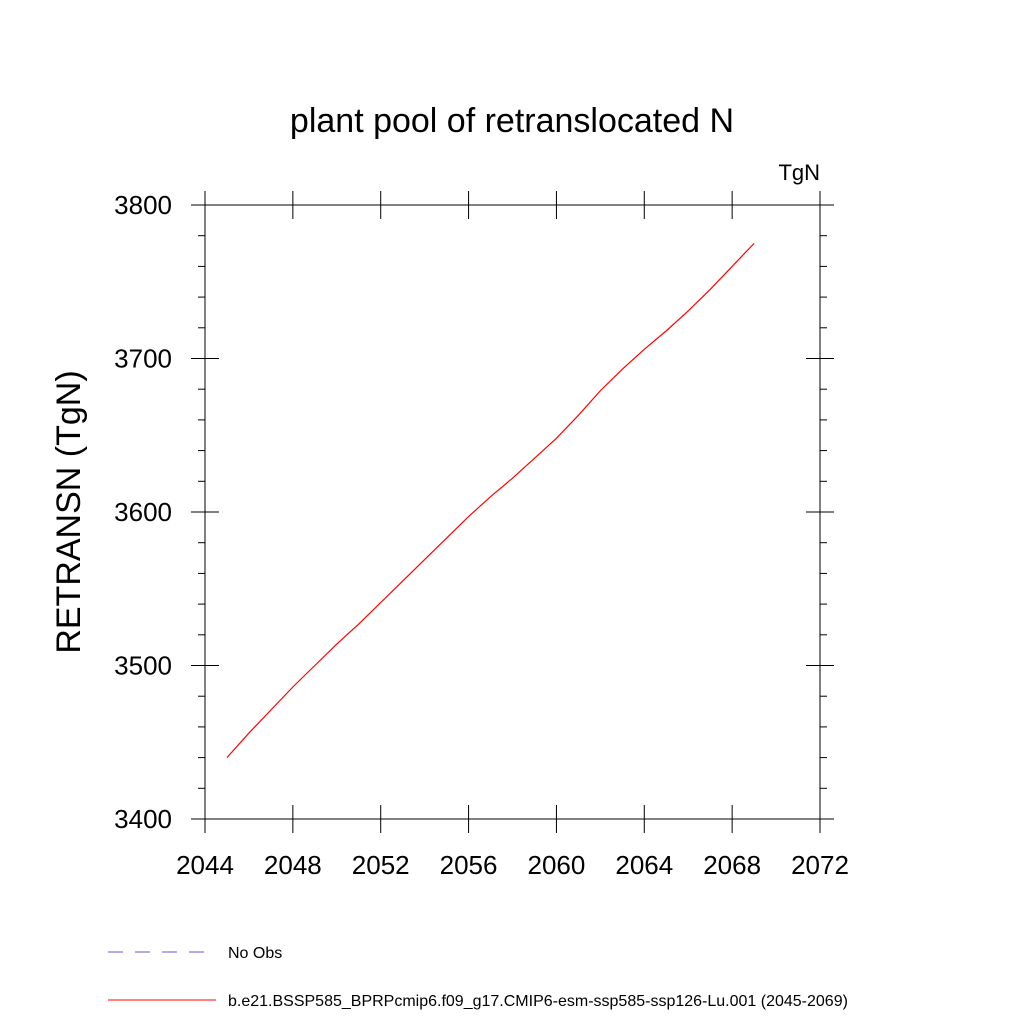 The width and height of the screenshot is (1024, 1024). I want to click on y-tick-label: 3800, so click(143, 205).